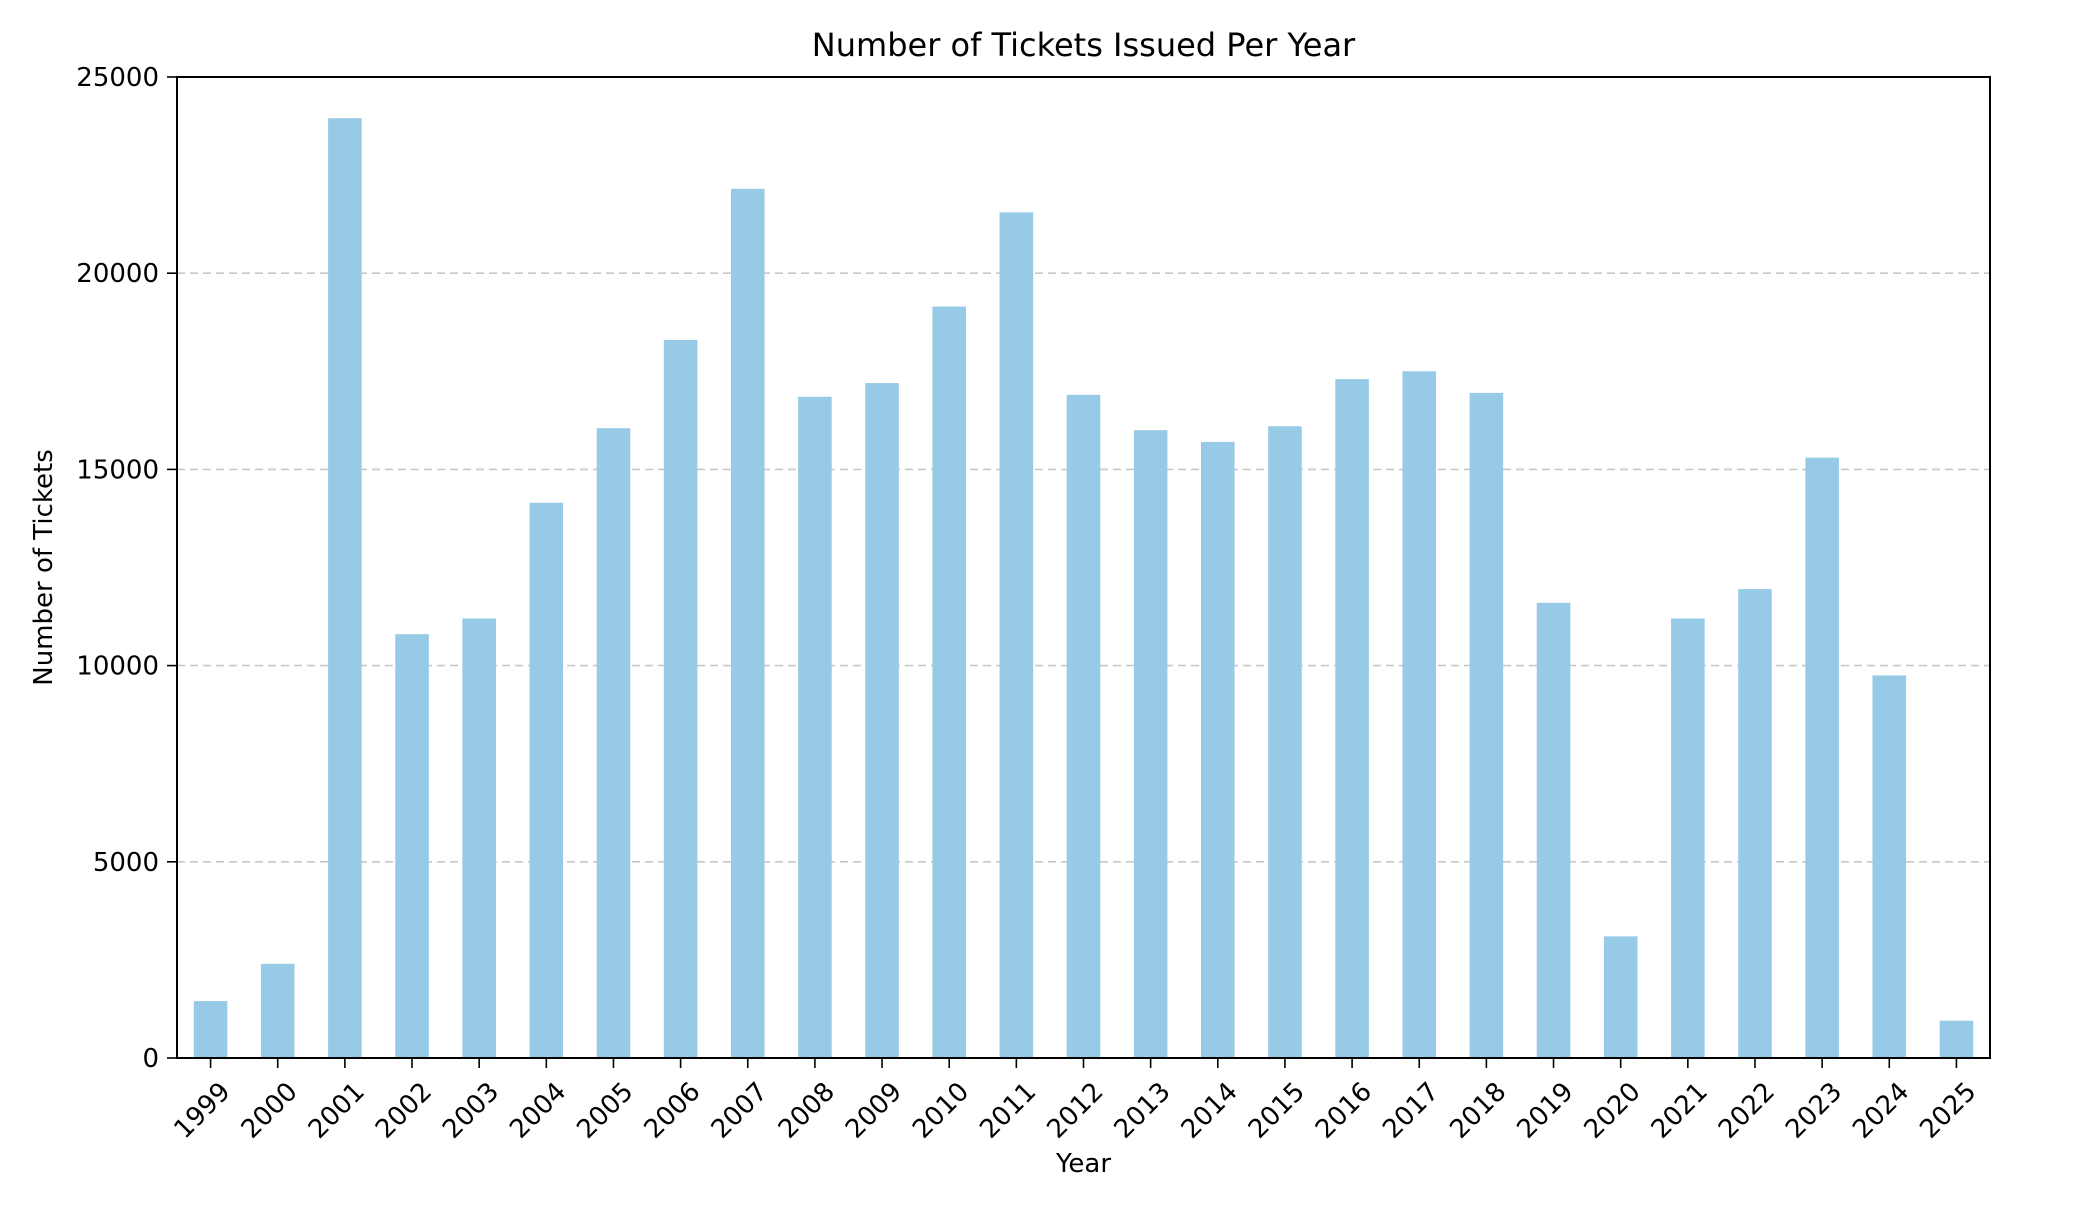  Describe the element at coordinates (117, 470) in the screenshot. I see `y-tick-label: 15000` at that location.